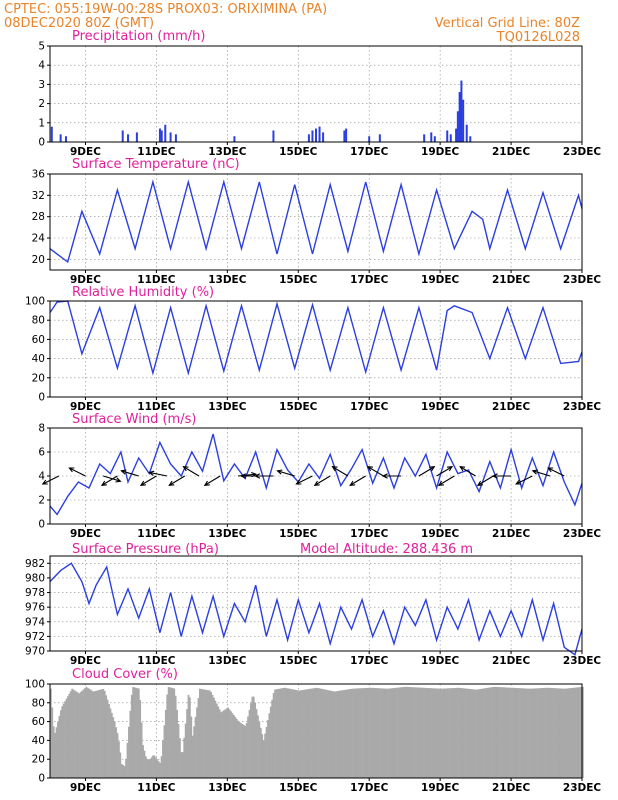  I want to click on relative-humidity-xtick-label: 9DEC, so click(85, 407).